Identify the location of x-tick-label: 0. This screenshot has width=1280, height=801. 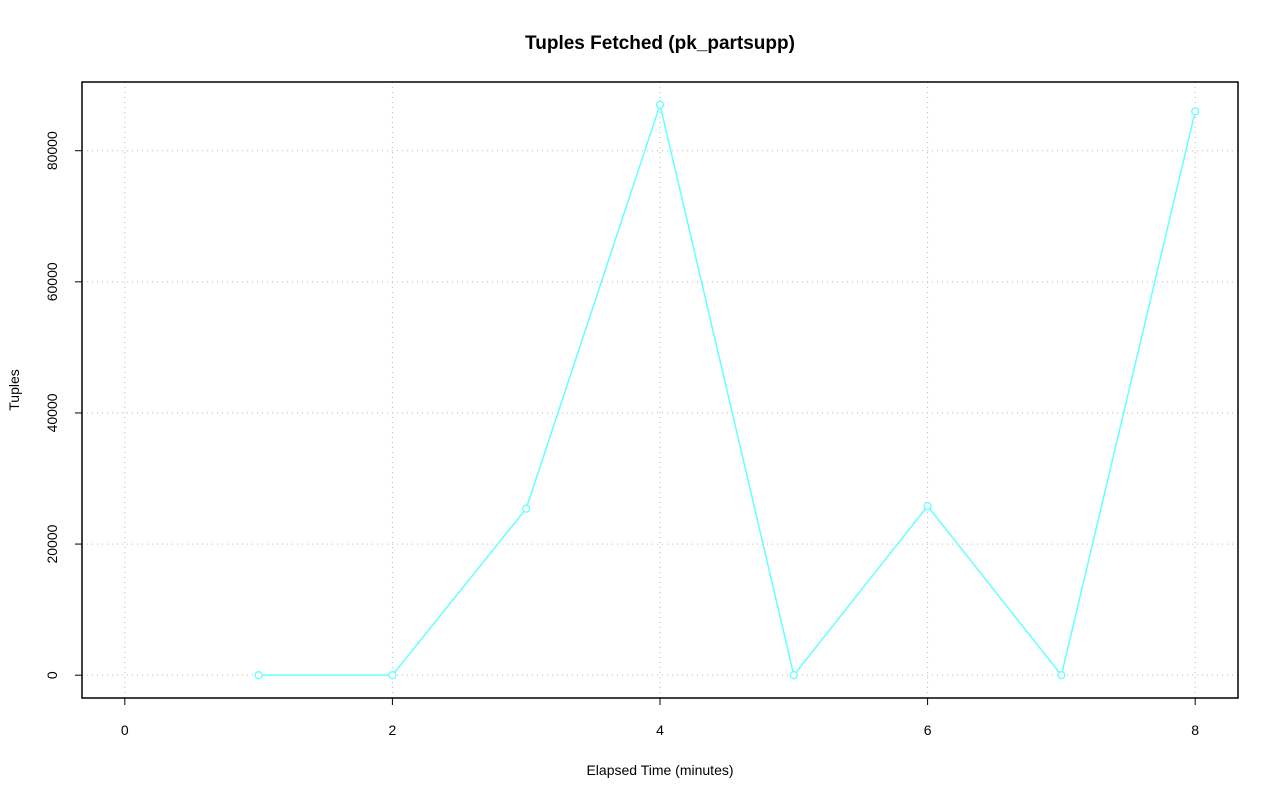
(125, 730).